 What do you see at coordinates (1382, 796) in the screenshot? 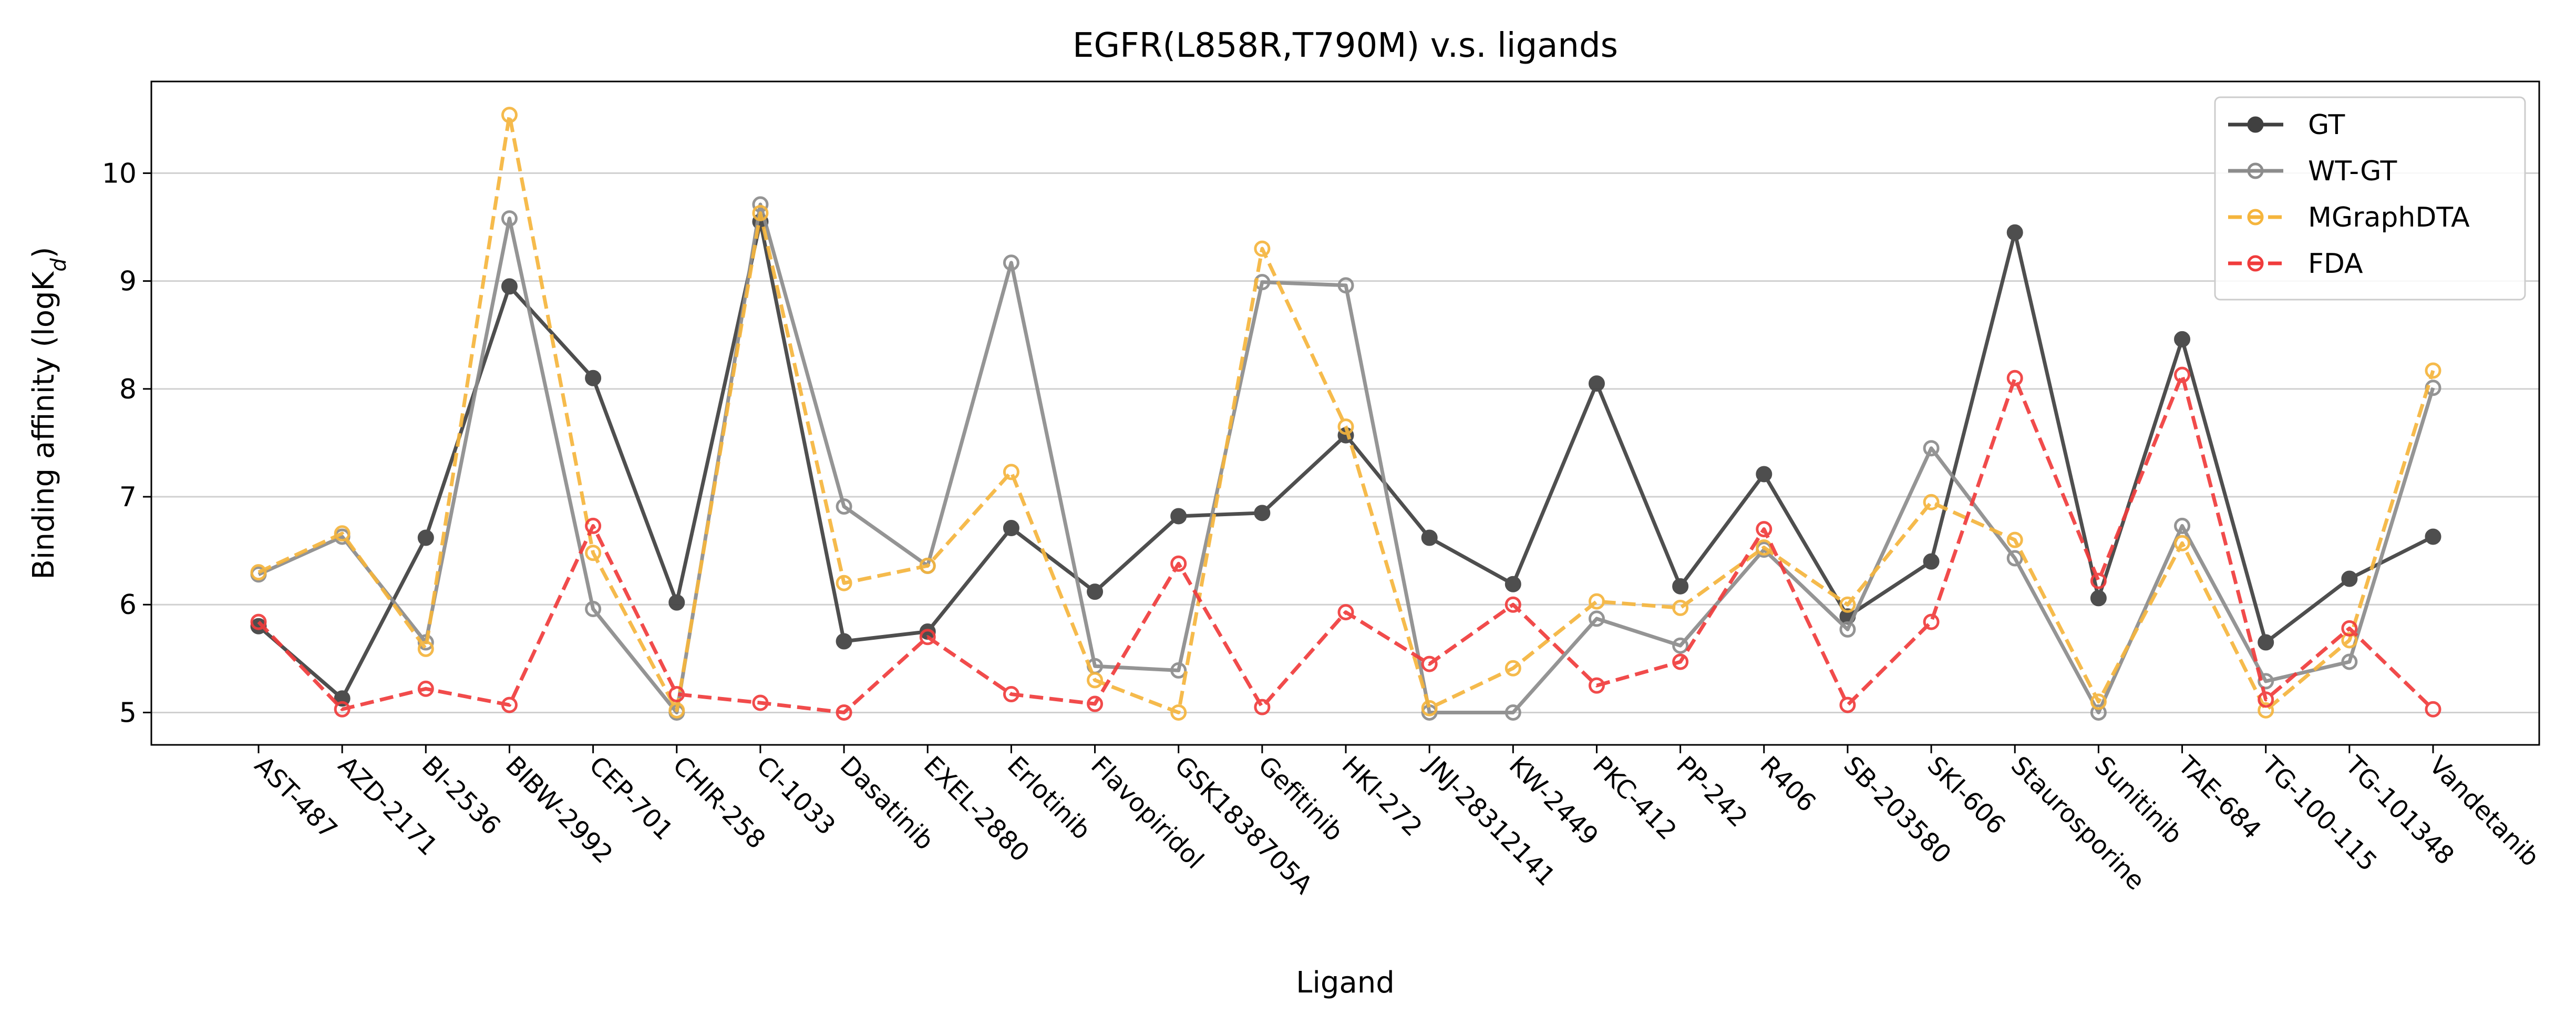
I see `xtick-label: HKI-272` at bounding box center [1382, 796].